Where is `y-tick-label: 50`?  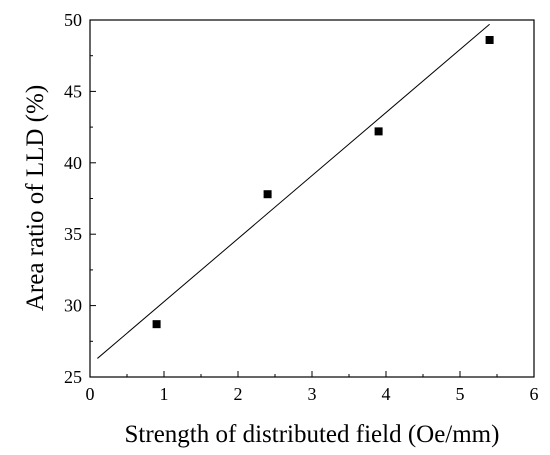
y-tick-label: 50 is located at coordinates (73, 20).